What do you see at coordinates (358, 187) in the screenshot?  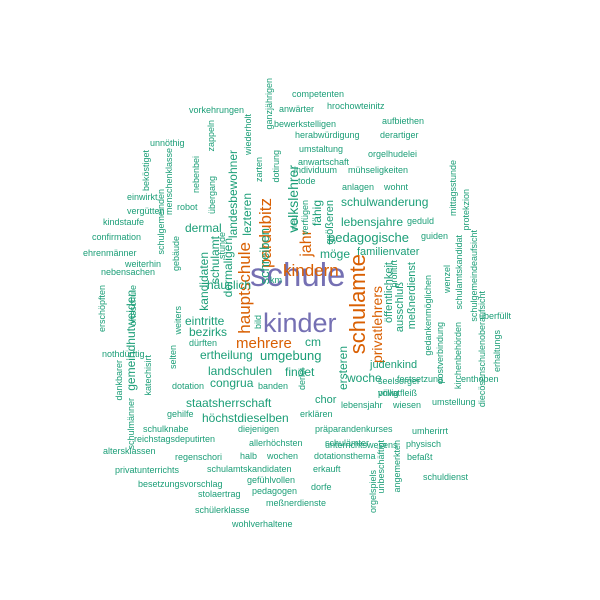 I see `word: anlagen` at bounding box center [358, 187].